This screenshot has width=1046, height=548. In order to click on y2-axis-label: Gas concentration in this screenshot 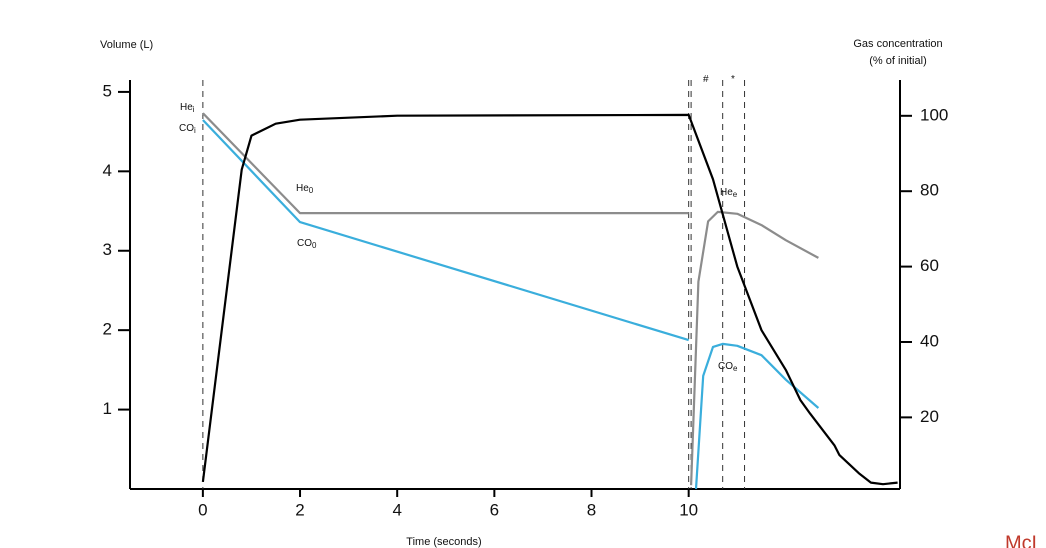, I will do `click(897, 44)`.